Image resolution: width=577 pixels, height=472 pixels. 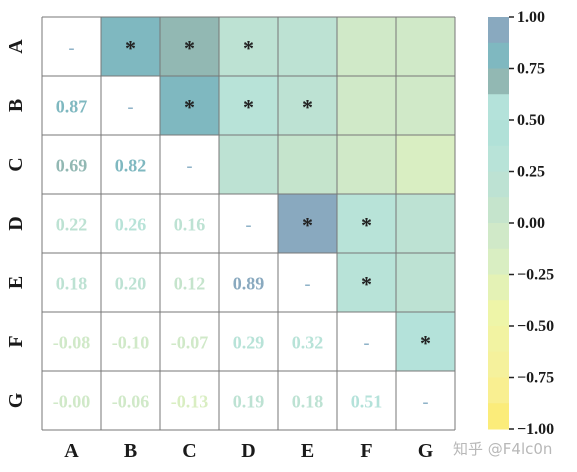 What do you see at coordinates (307, 46) in the screenshot?
I see `heatmap-cell-A-E` at bounding box center [307, 46].